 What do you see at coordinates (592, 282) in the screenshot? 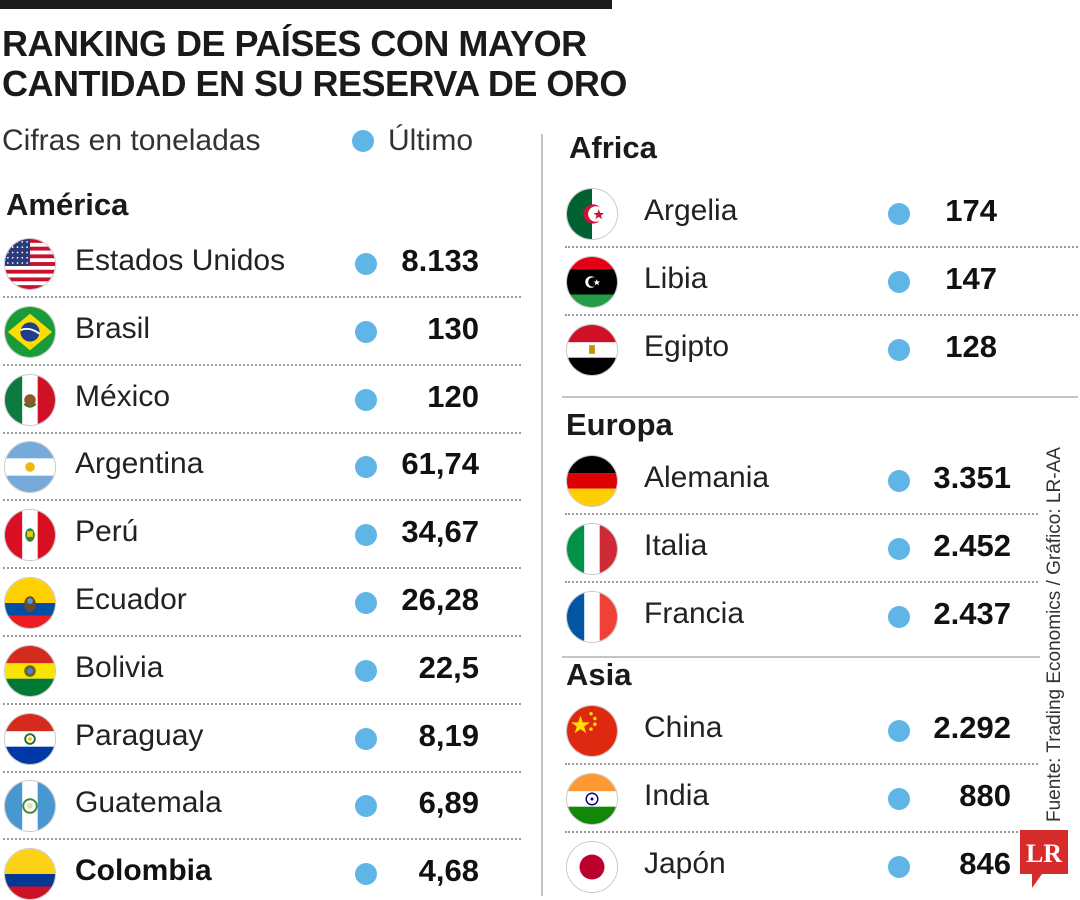
I see `libya-flag-icon` at bounding box center [592, 282].